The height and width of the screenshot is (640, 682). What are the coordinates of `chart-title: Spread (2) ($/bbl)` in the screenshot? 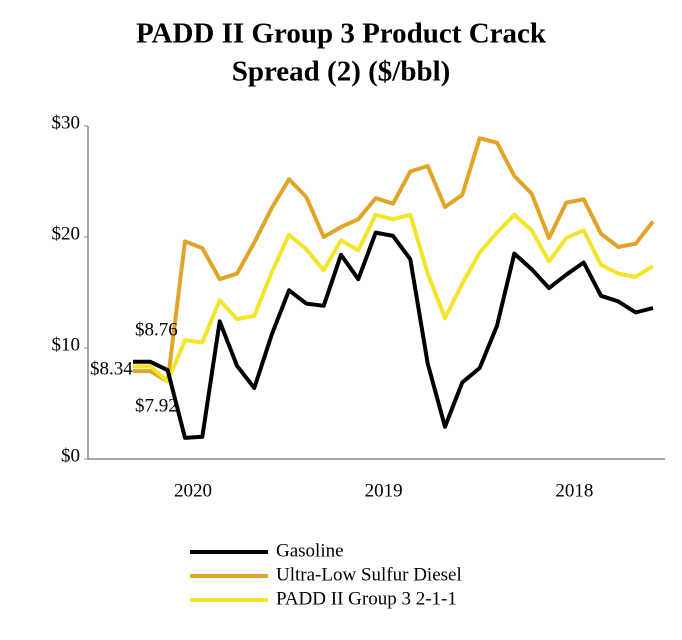 It's located at (341, 72).